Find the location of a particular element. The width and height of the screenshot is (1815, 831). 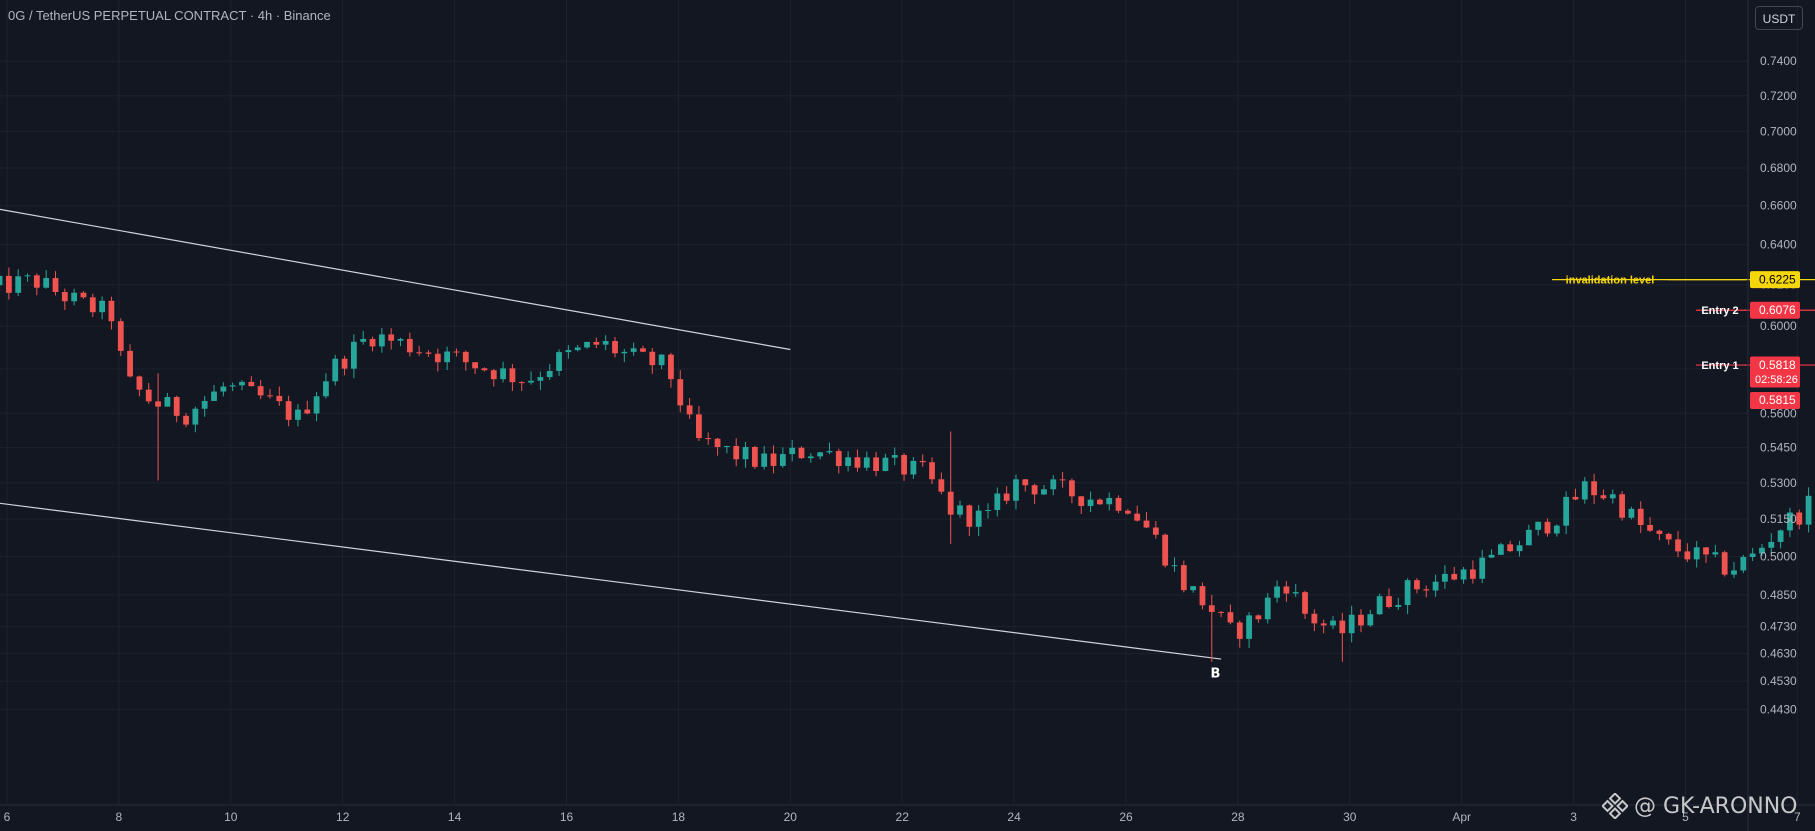

countdown-label: 02:58:26 is located at coordinates (1776, 380).